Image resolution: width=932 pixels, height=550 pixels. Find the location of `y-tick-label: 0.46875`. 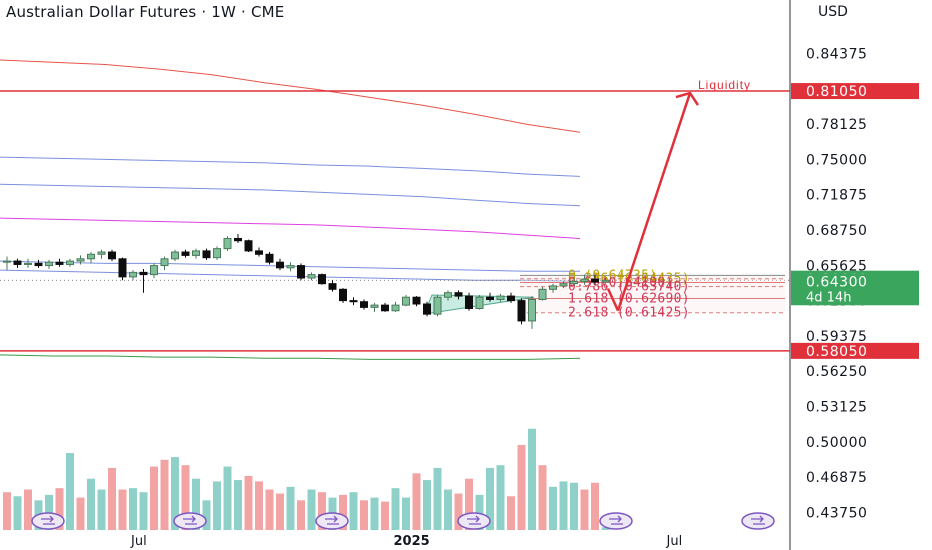

y-tick-label: 0.46875 is located at coordinates (836, 478).